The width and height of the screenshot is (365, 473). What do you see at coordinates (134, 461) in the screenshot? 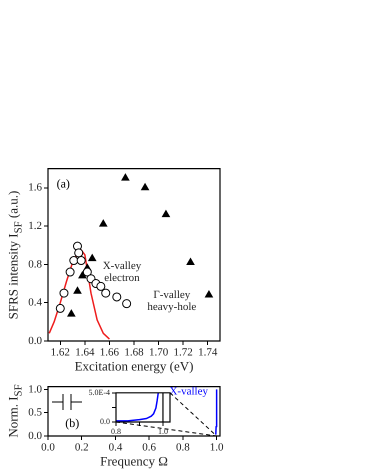
I see `x-axis-title: Frequency Ω` at bounding box center [134, 461].